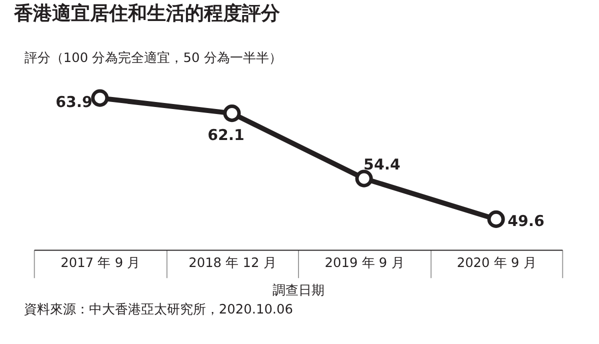  I want to click on data-label: 62.1, so click(226, 135).